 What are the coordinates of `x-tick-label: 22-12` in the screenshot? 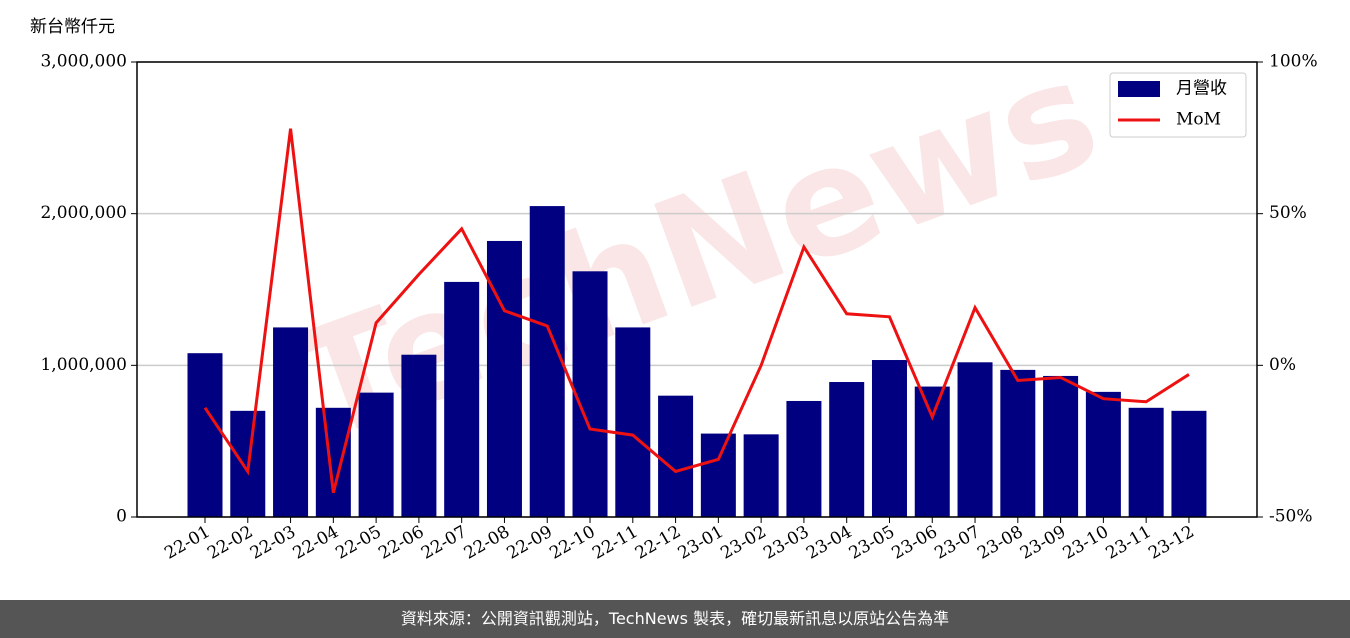 It's located at (658, 543).